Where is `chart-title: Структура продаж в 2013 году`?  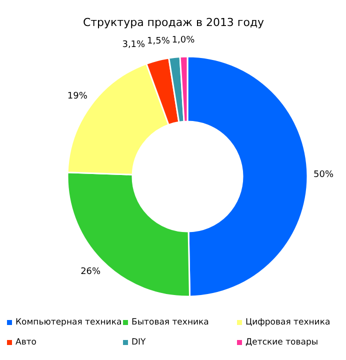 chart-title: Структура продаж в 2013 году is located at coordinates (173, 22).